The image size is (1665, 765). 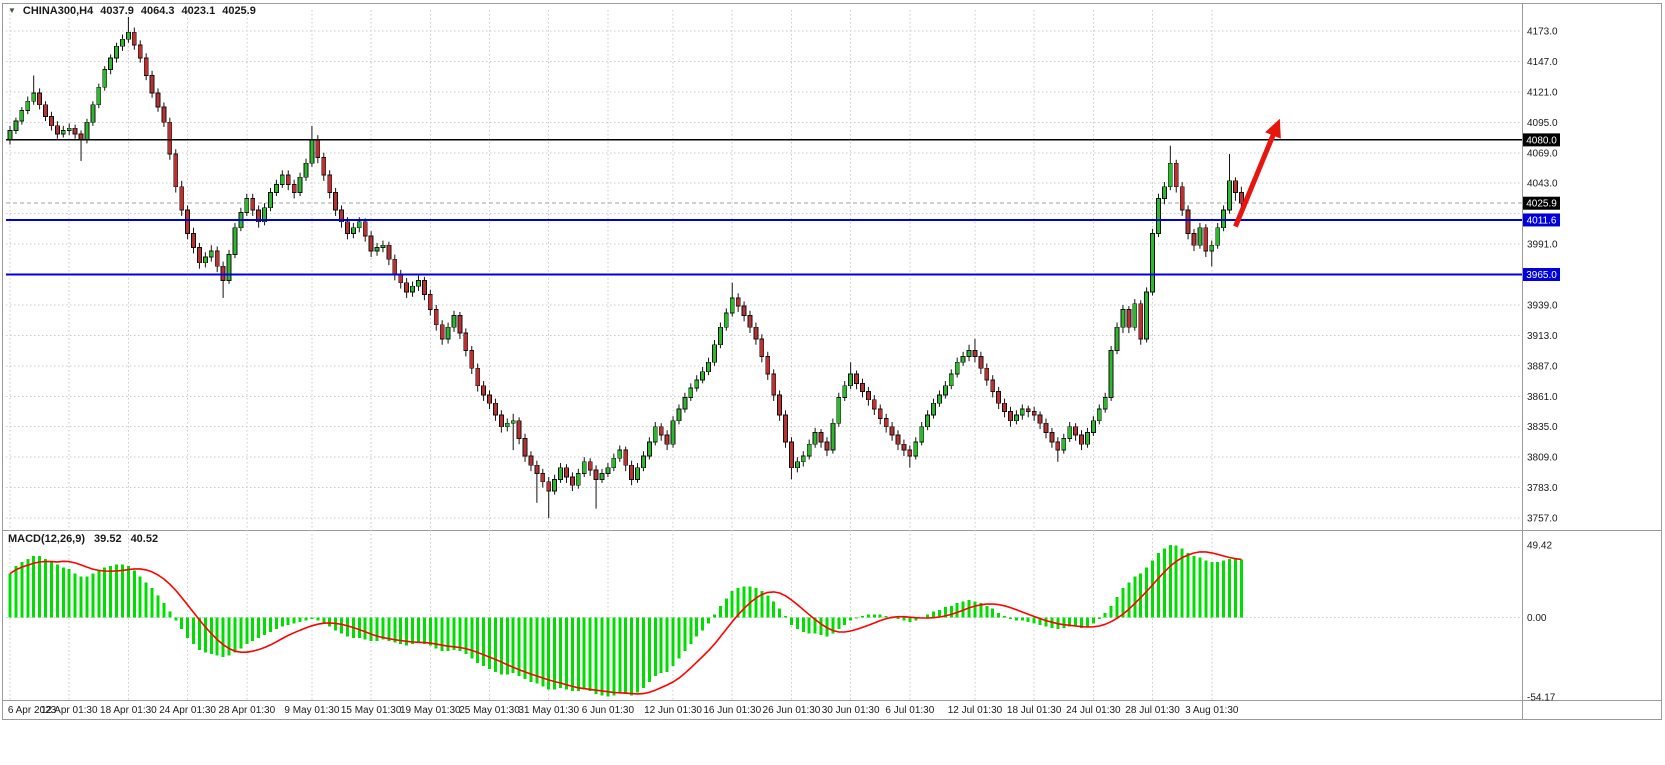 What do you see at coordinates (792, 710) in the screenshot?
I see `time-axis-label: 26 Jun 01:30` at bounding box center [792, 710].